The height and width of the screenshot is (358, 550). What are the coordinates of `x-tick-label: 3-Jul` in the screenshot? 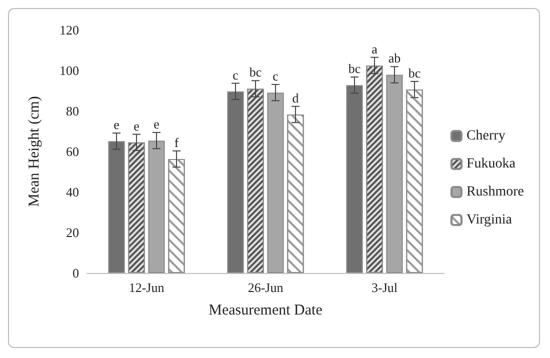 It's located at (385, 287).